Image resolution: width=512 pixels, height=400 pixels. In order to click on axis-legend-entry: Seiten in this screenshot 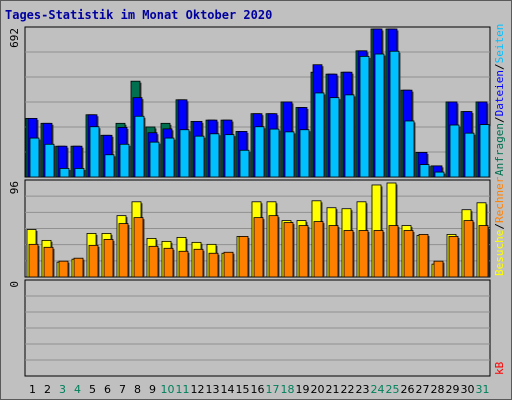, I will do `click(499, 44)`.